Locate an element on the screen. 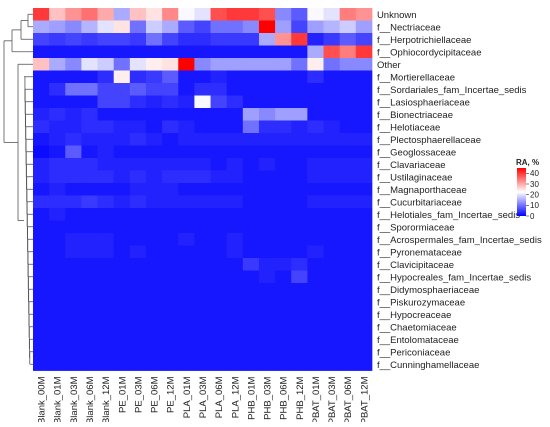 This screenshot has height=427, width=550. row-label: f__Pyronemataceae is located at coordinates (419, 252).